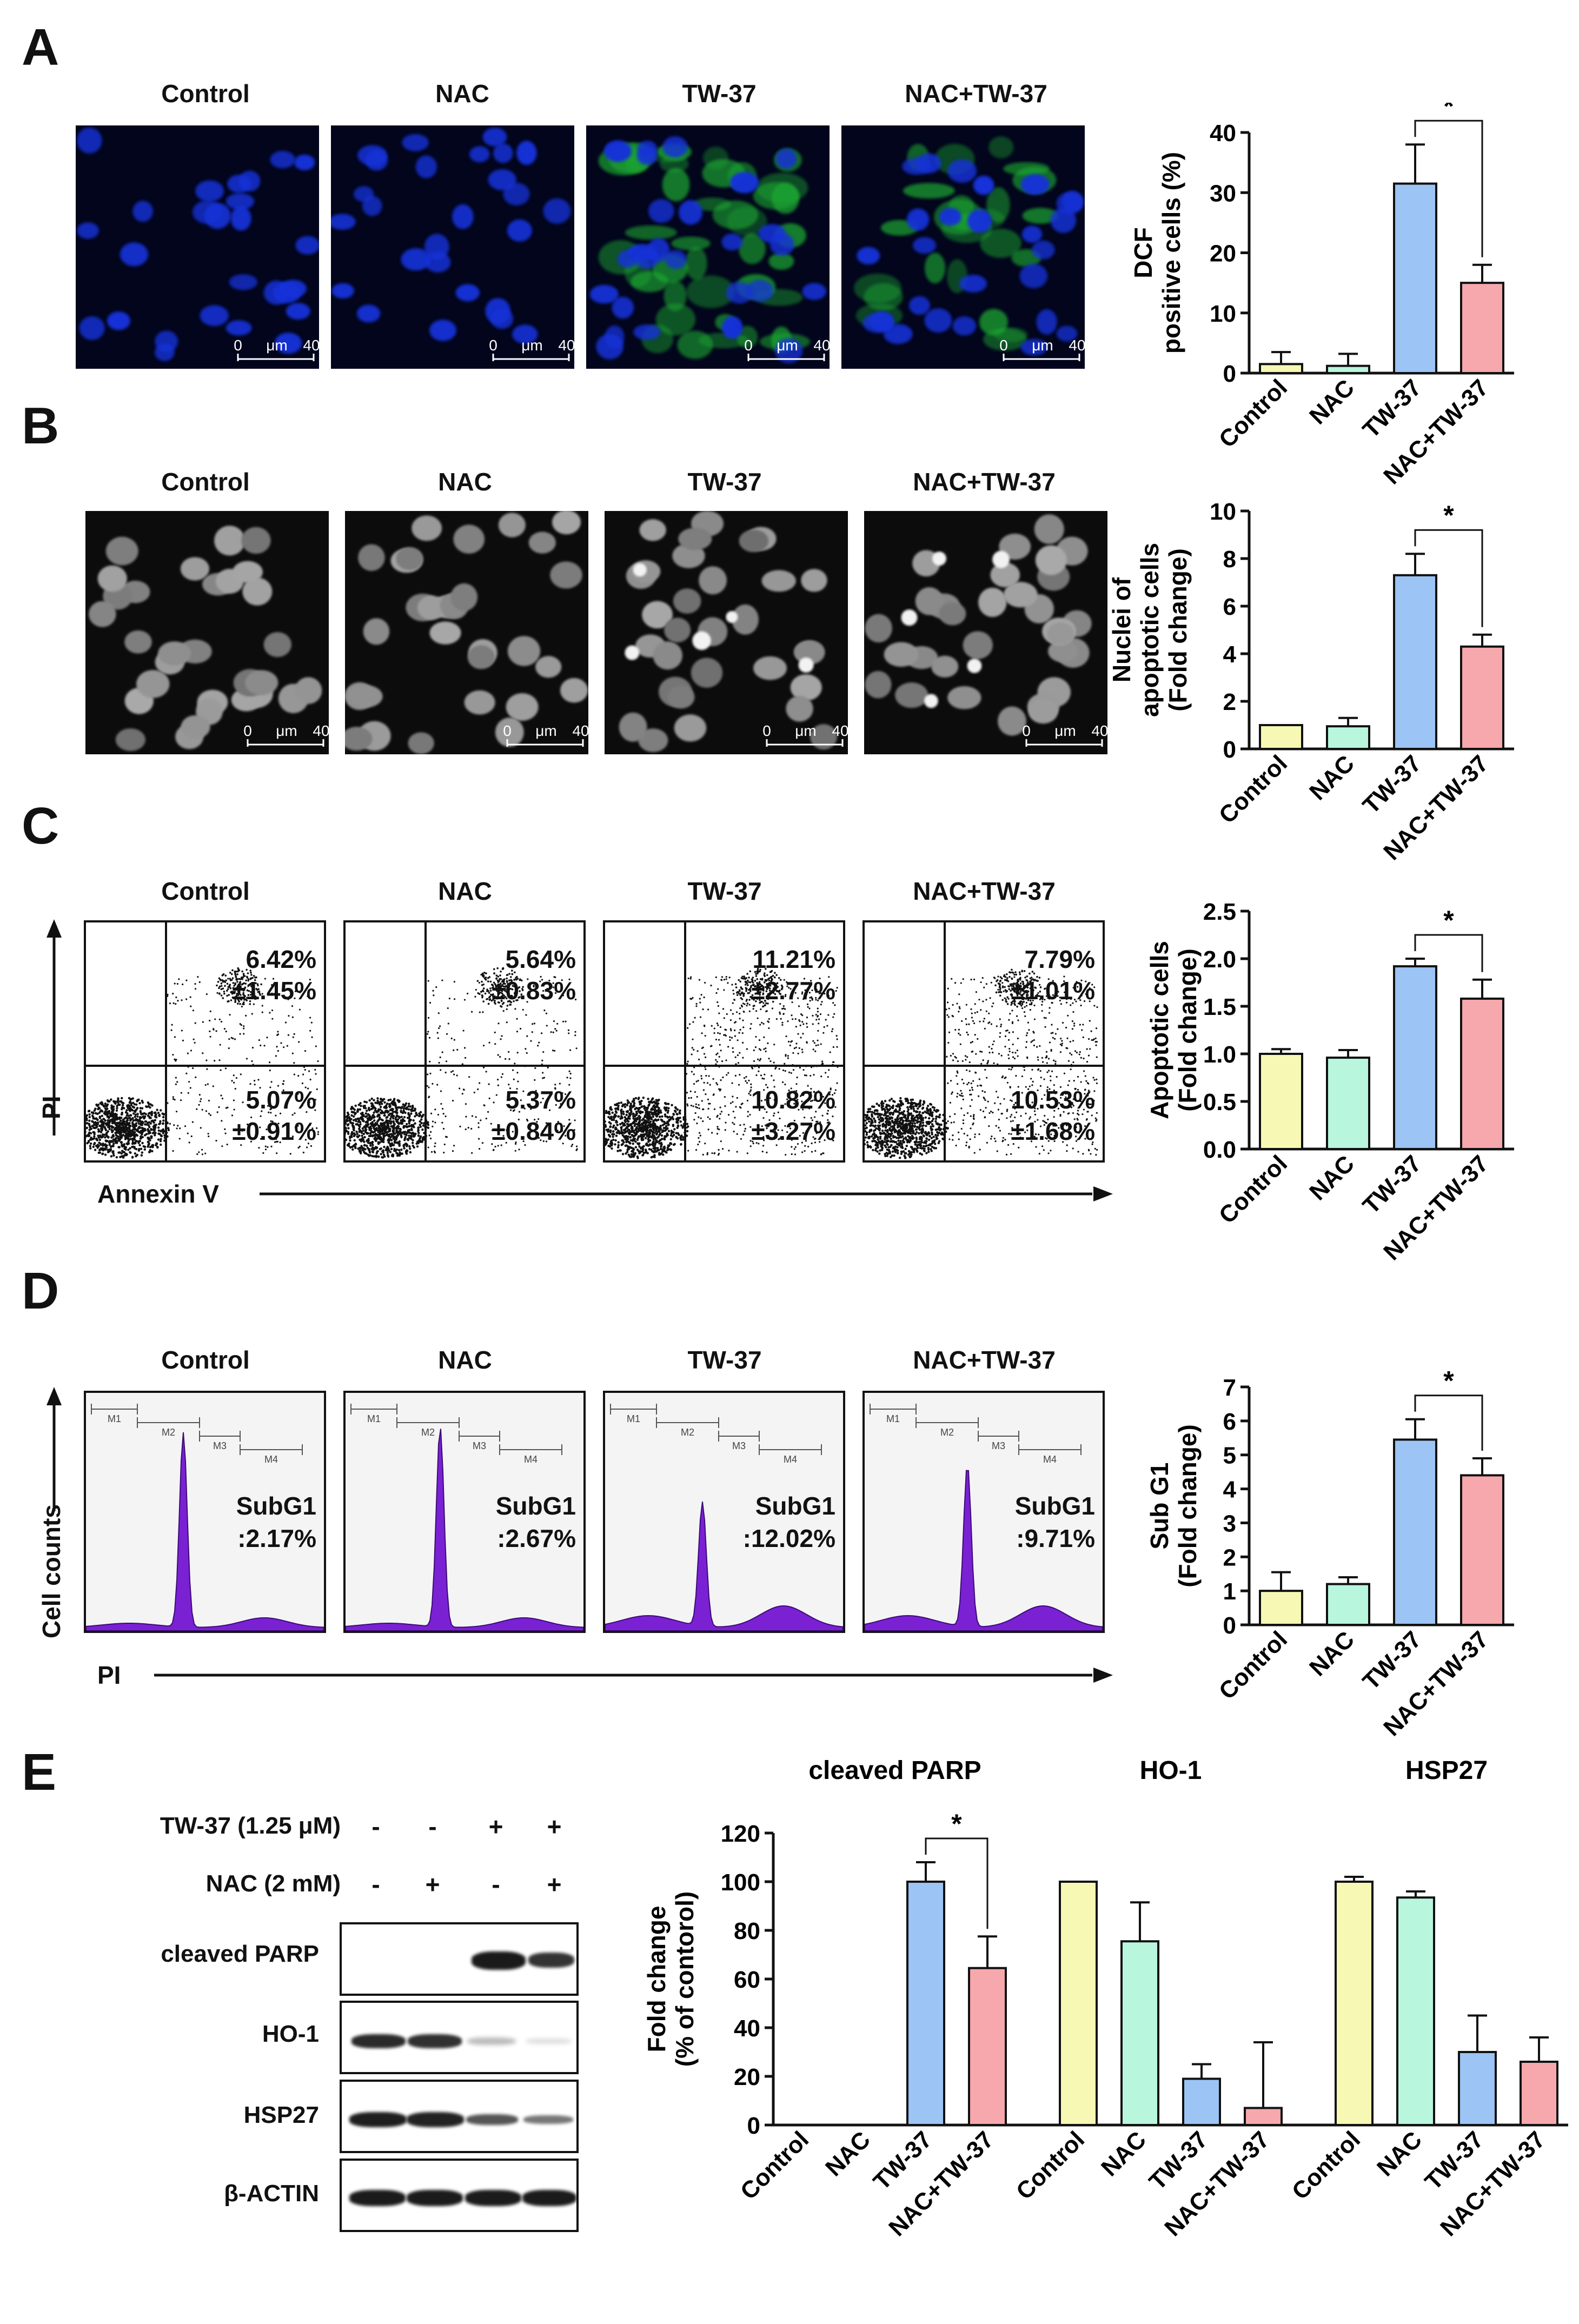 The image size is (1579, 2324). Describe the element at coordinates (789, 1538) in the screenshot. I see `subg1-value: :12.02%` at that location.